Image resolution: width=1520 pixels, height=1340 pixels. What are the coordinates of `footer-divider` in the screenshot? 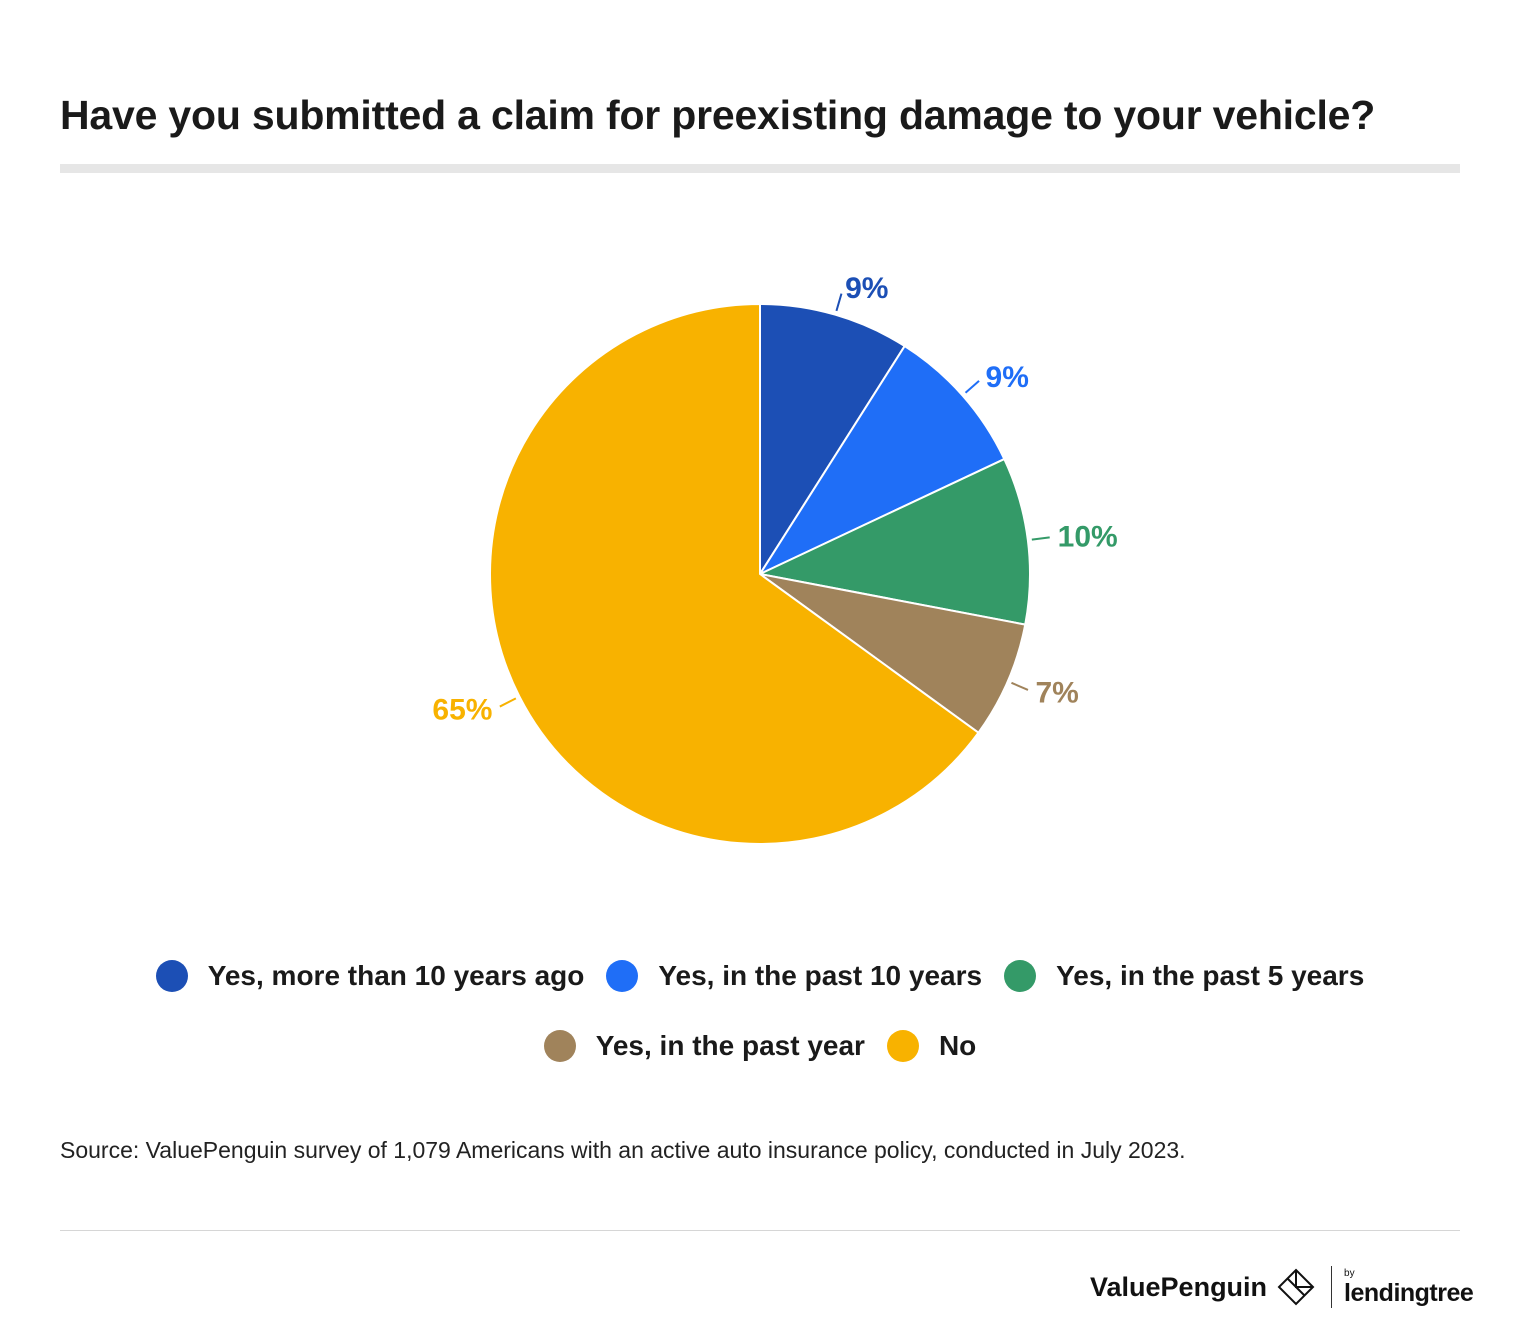 It's located at (760, 1230).